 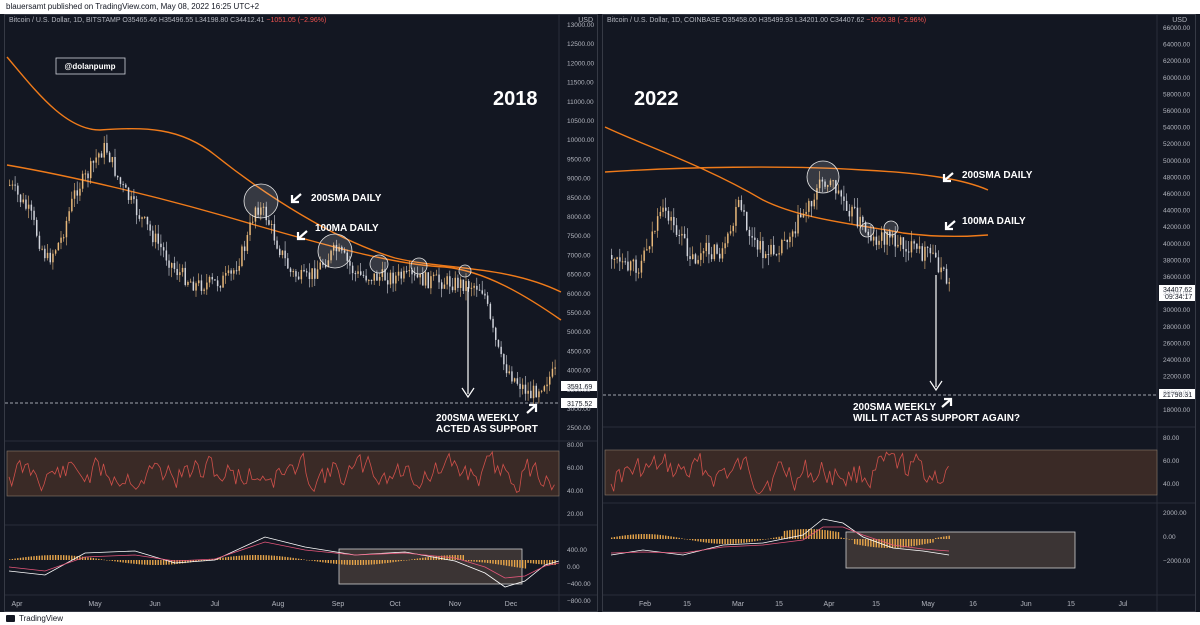 What do you see at coordinates (579, 576) in the screenshot?
I see `macd-axis-left: 400.00 0.00 −400.00 −800.00` at bounding box center [579, 576].